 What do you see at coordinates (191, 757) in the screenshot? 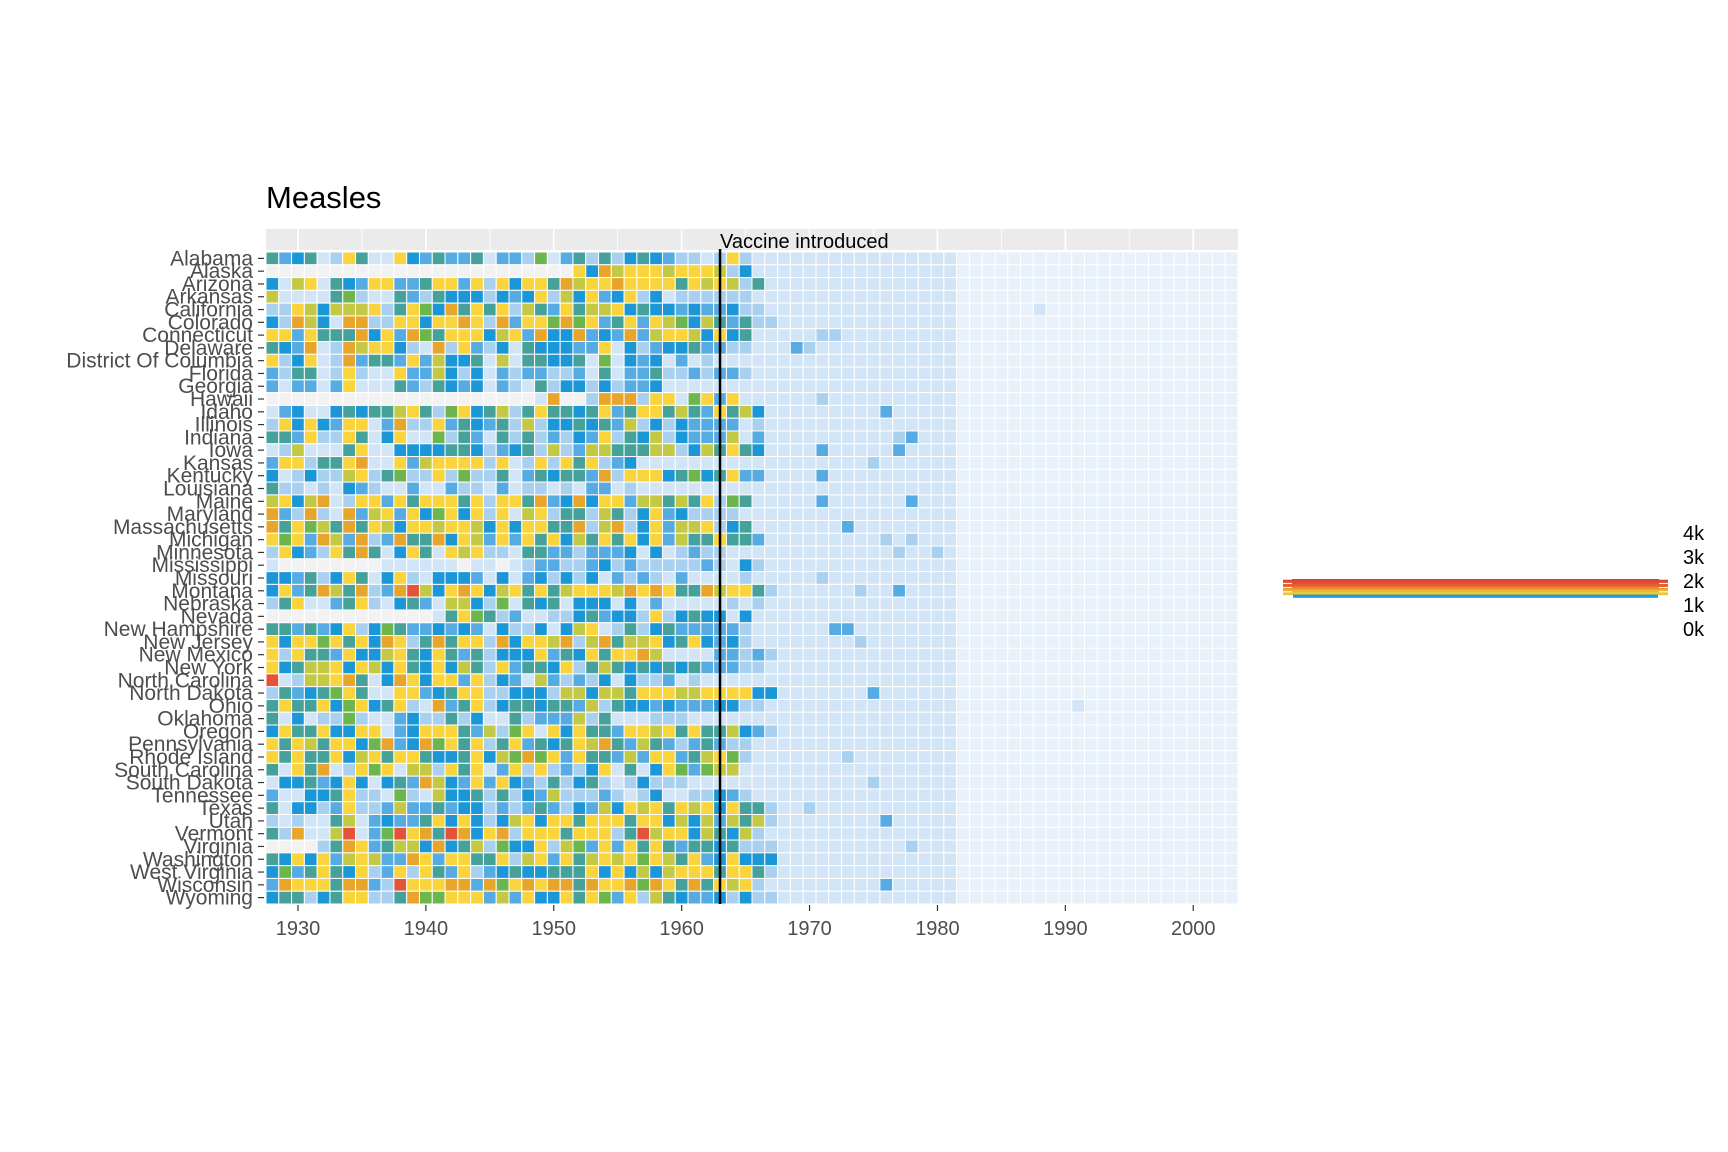
I see `y-tick-label: Rhode Island` at bounding box center [191, 757].